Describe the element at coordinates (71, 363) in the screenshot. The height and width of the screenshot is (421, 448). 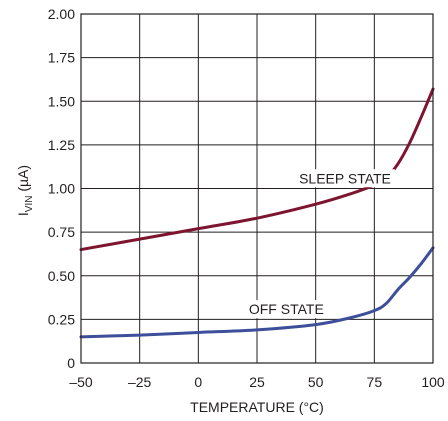
I see `y-tick-label: 0` at that location.